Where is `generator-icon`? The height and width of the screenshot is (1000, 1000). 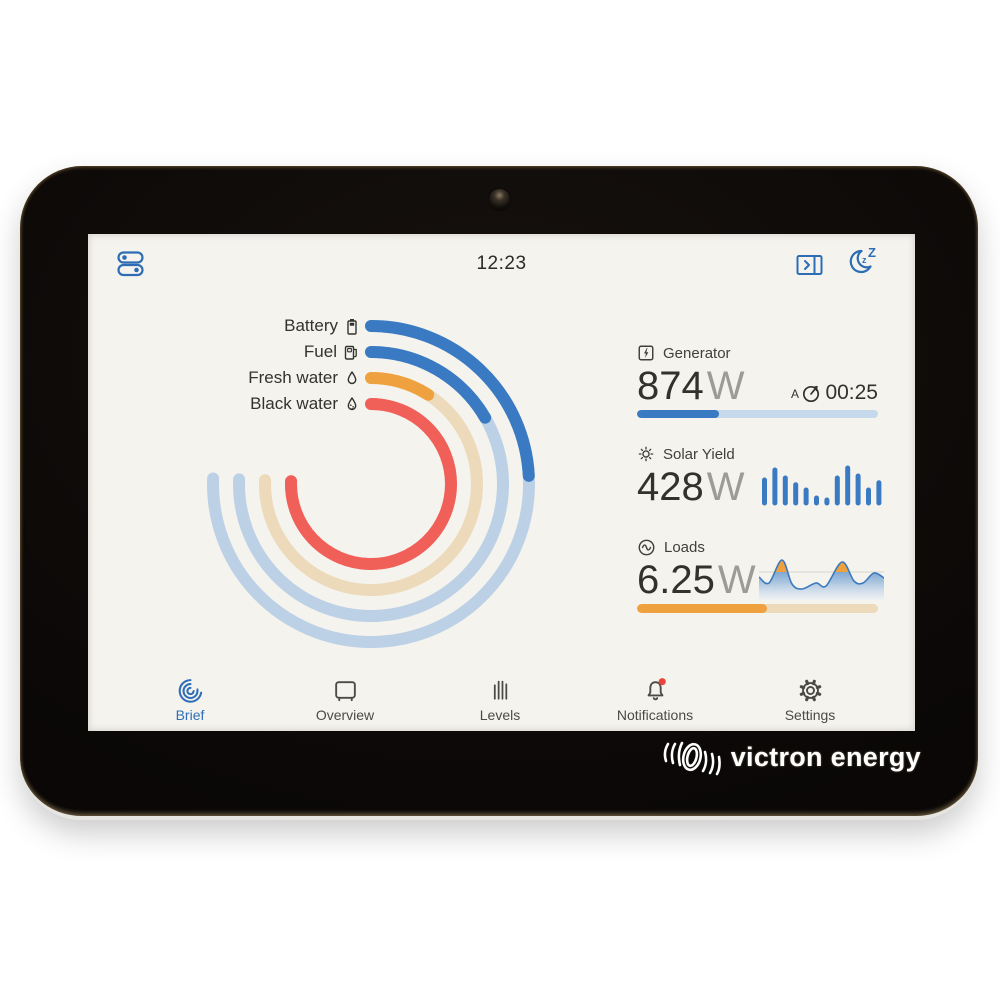
generator-icon is located at coordinates (646, 353).